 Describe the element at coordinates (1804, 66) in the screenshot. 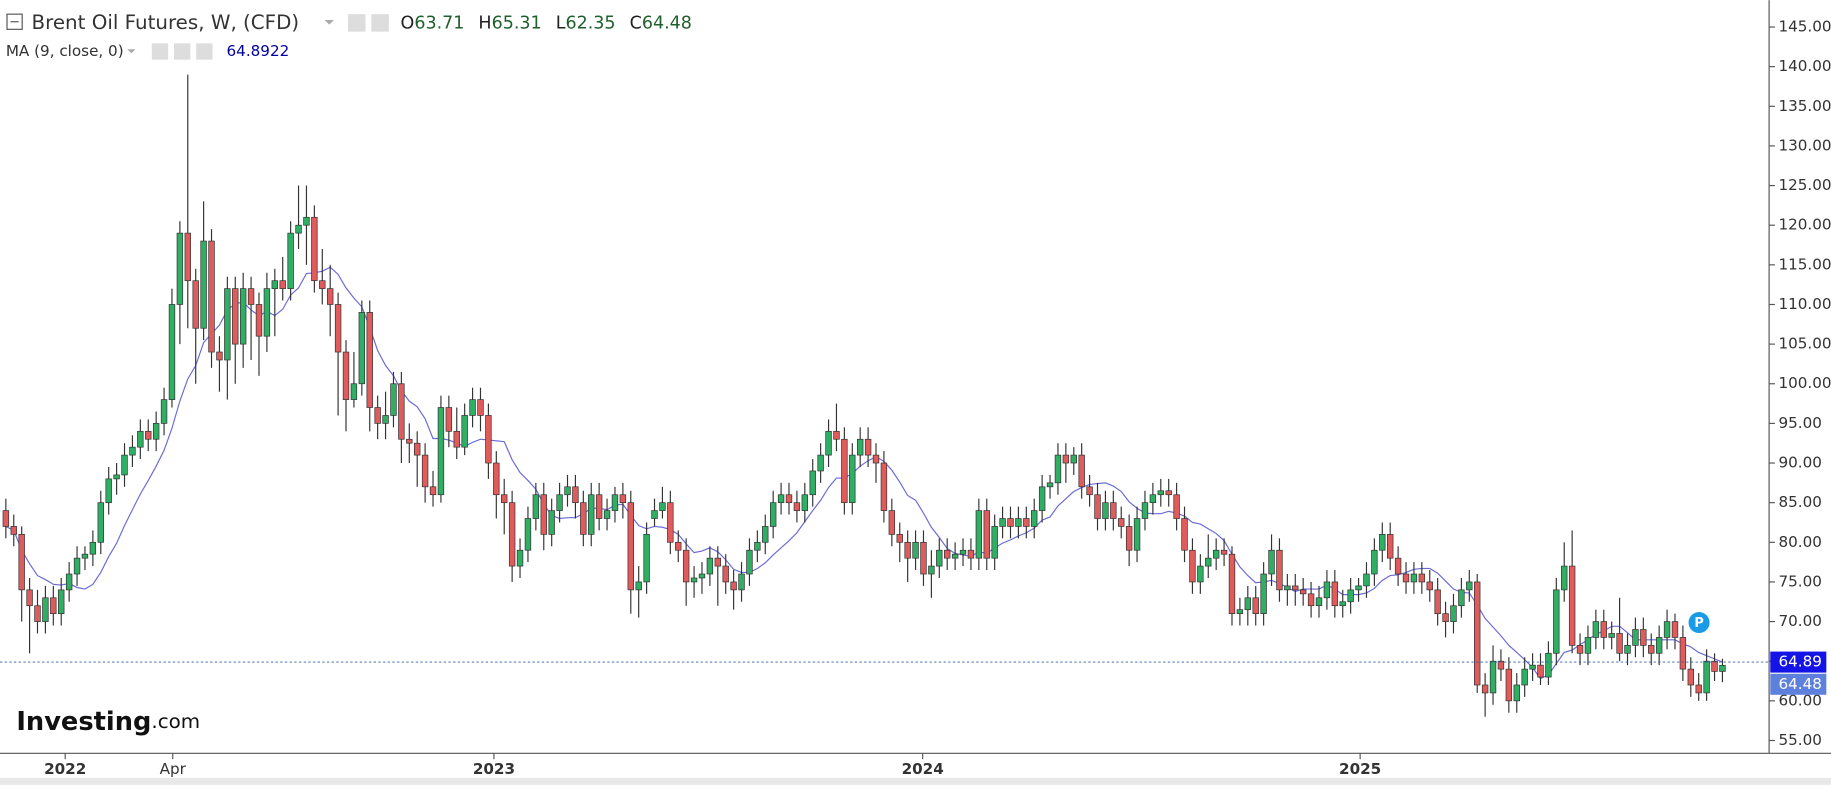

I see `y-tick-label: 140.00` at that location.